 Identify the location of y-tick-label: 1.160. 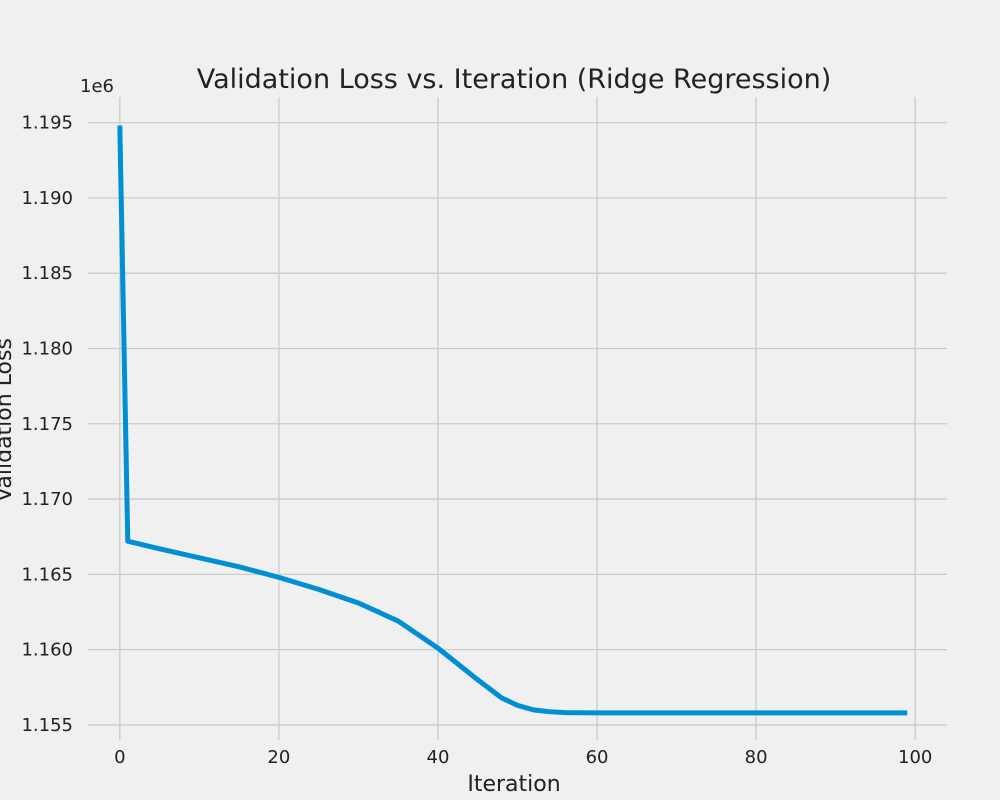
(47, 650).